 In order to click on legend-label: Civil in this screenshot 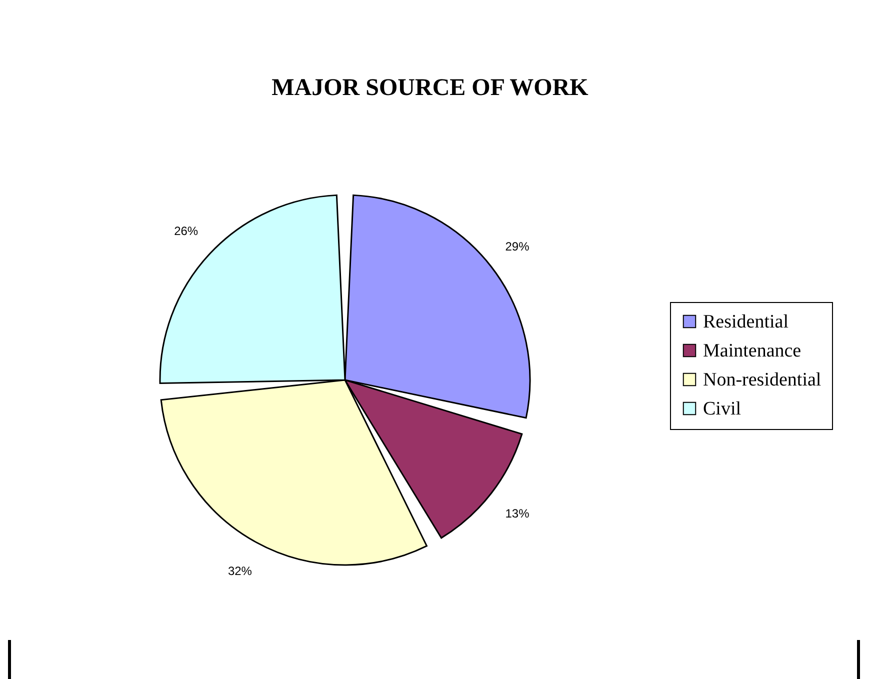, I will do `click(722, 409)`.